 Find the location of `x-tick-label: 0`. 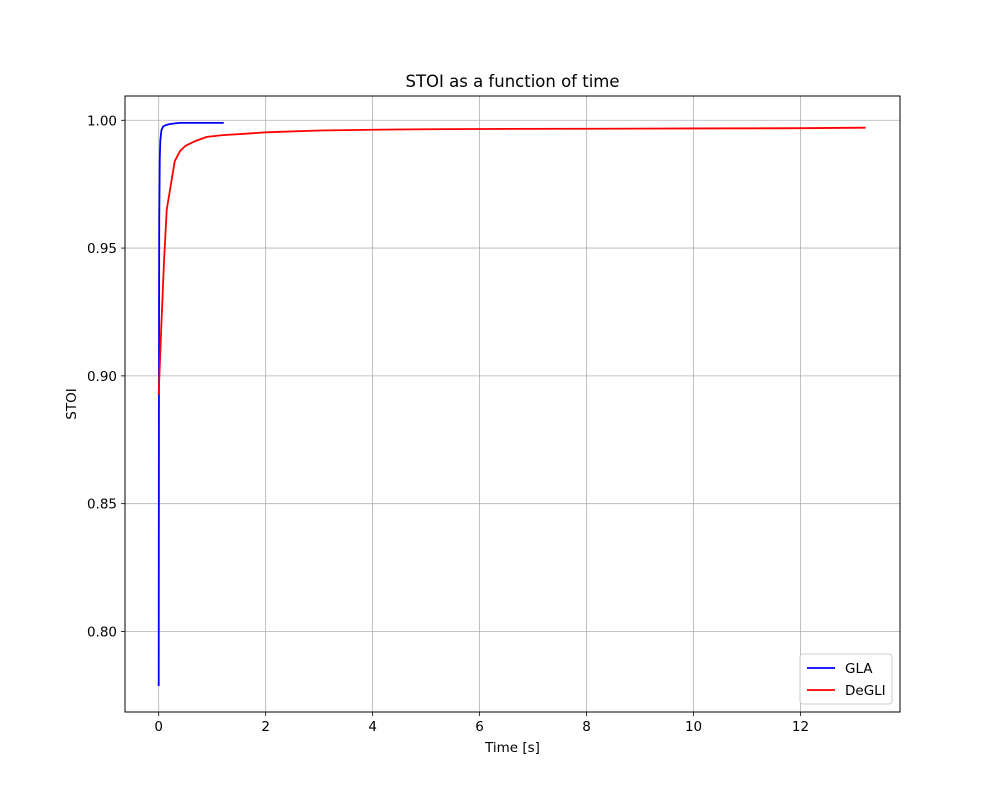

x-tick-label: 0 is located at coordinates (158, 727).